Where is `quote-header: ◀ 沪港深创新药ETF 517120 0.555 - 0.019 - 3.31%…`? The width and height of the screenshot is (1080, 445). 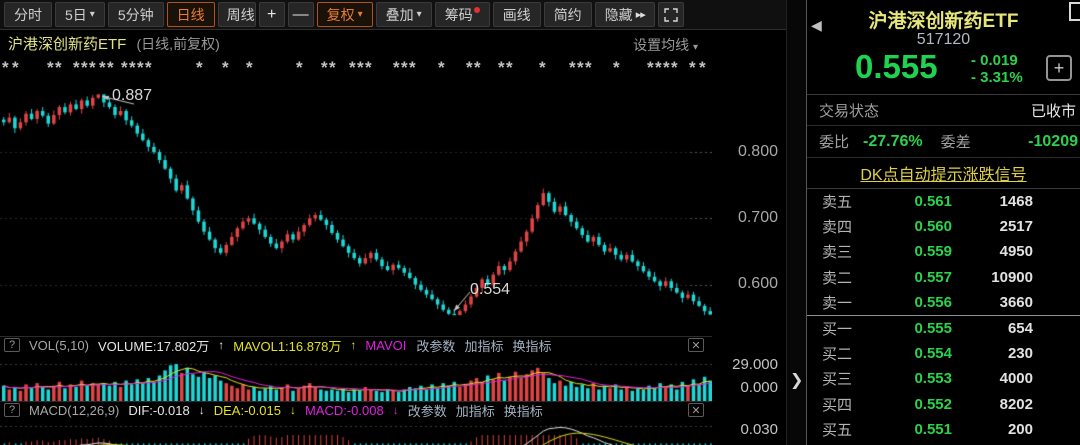 quote-header: ◀ 沪港深创新药ETF 517120 0.555 - 0.019 - 3.31%… is located at coordinates (943, 47).